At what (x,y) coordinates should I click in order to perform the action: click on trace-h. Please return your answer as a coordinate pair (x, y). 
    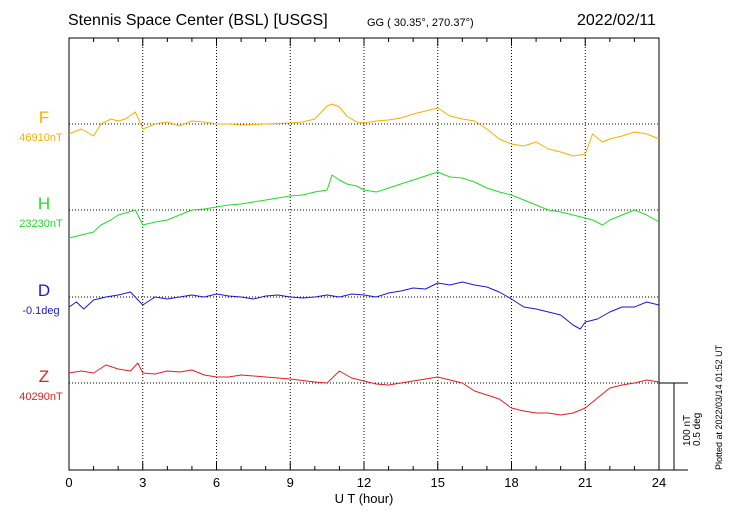
    Looking at the image, I should click on (364, 205).